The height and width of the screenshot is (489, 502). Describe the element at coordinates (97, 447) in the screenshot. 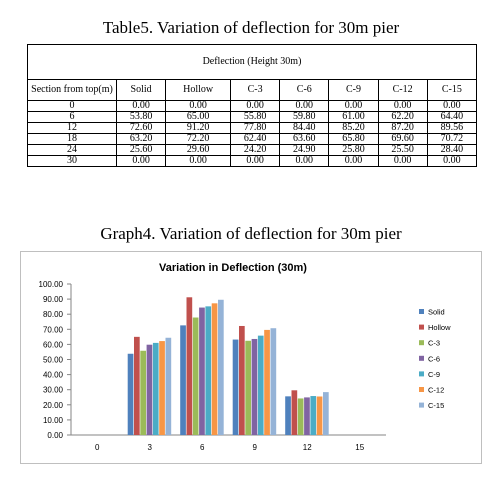

I see `x-tick-label: 0` at that location.